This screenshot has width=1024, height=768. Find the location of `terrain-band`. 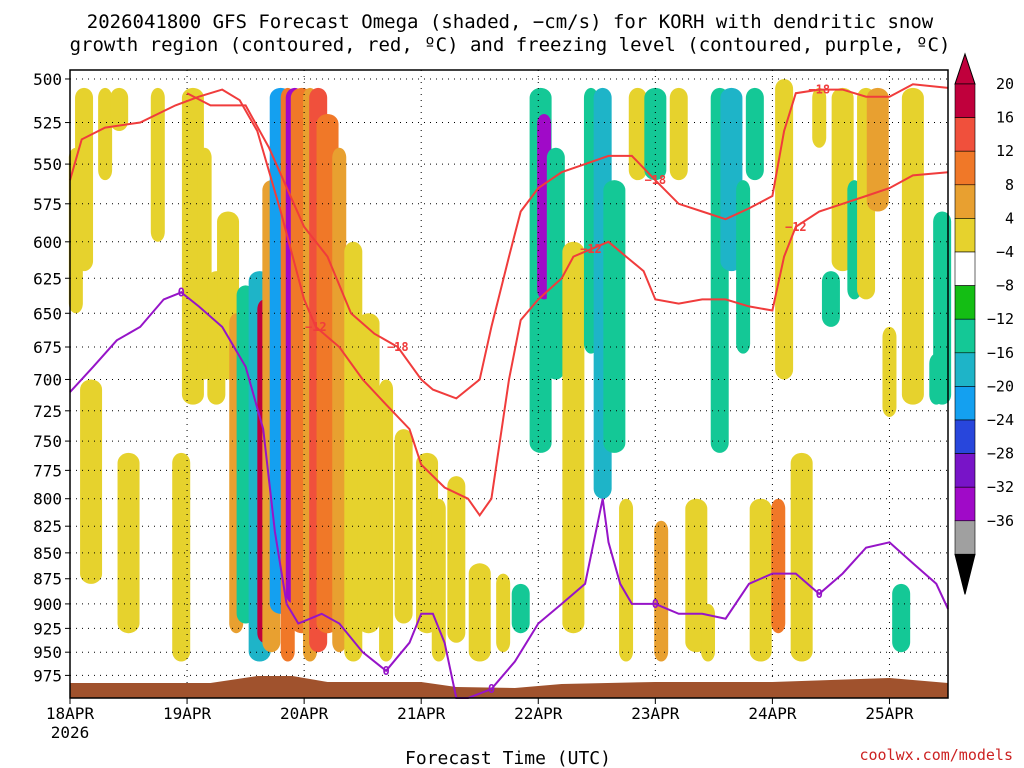

terrain-band is located at coordinates (509, 687).